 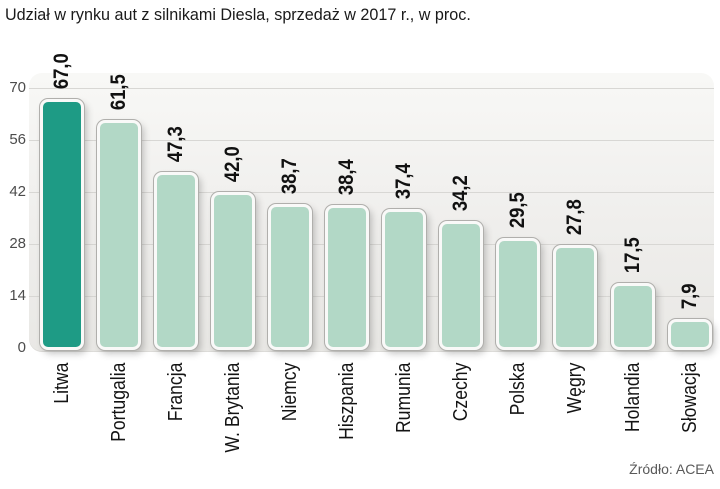 I want to click on x-axis-label-wegry: Węgry, so click(x=575, y=388).